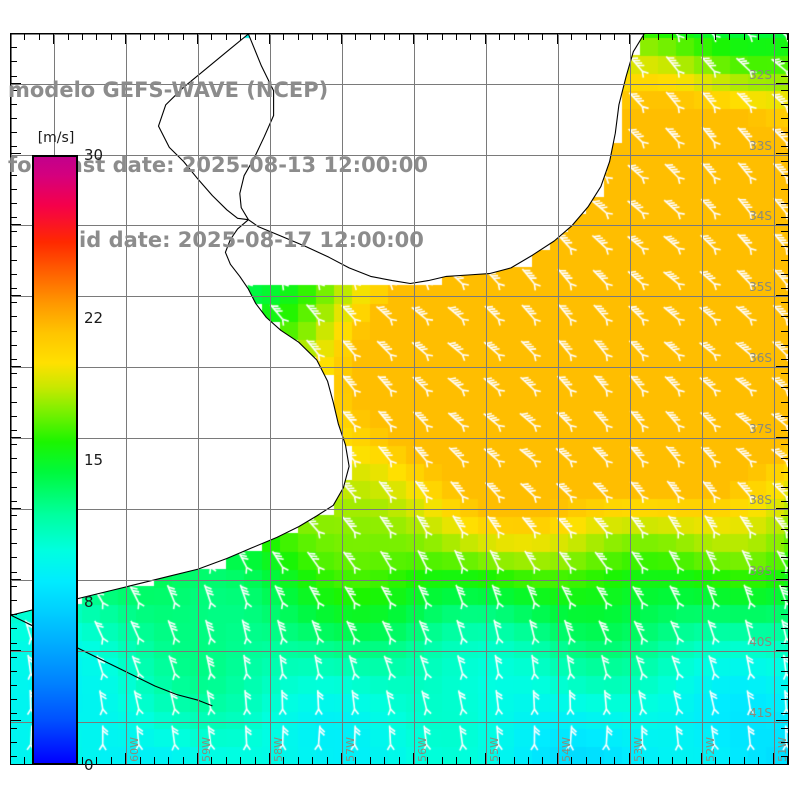 This screenshot has height=800, width=800. I want to click on lon-tick-label: 58W, so click(278, 749).